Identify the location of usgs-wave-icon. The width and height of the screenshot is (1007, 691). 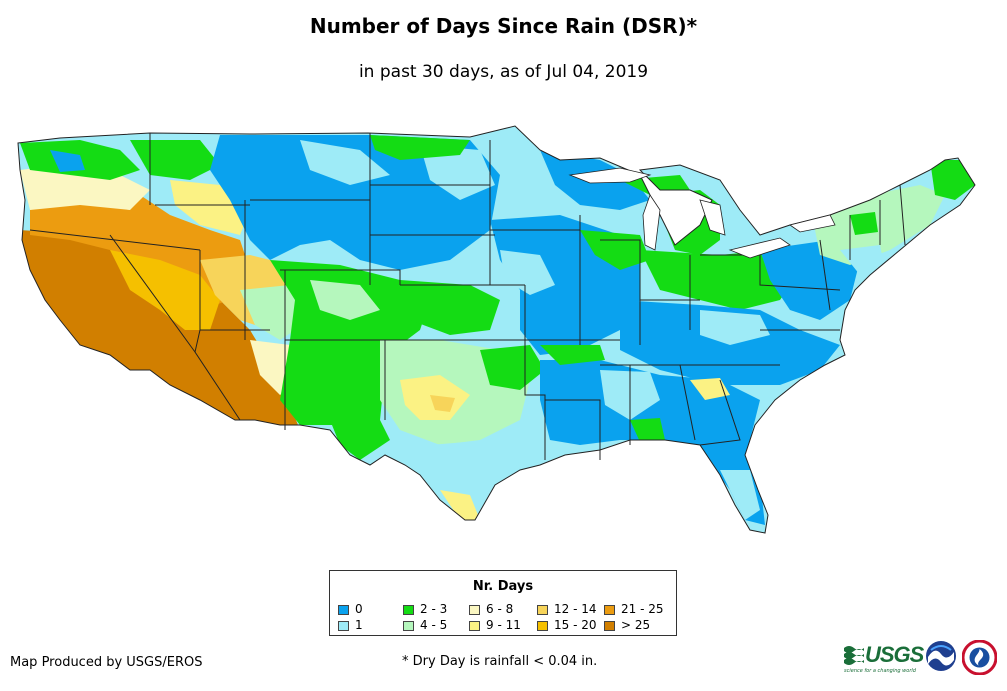
(854, 655).